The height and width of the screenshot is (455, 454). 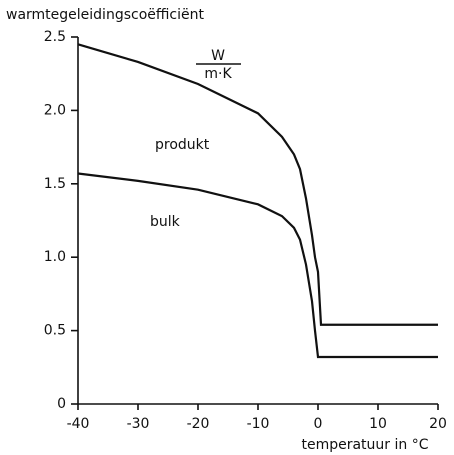 I want to click on x-tick-label: -10, so click(x=258, y=424).